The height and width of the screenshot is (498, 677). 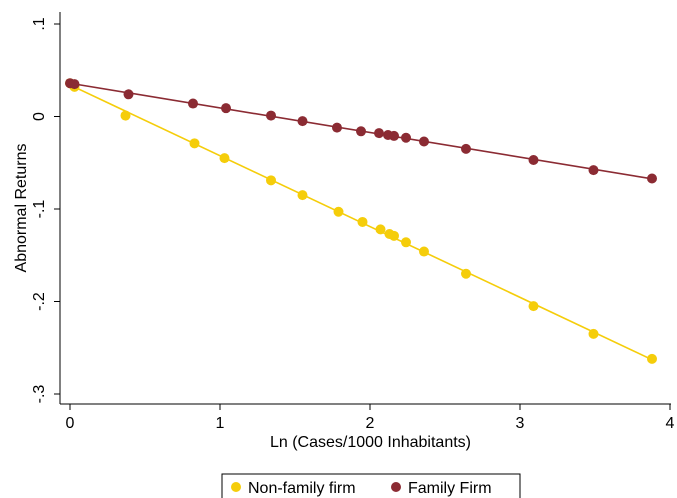 I want to click on x-tick-label: 3, so click(x=520, y=423).